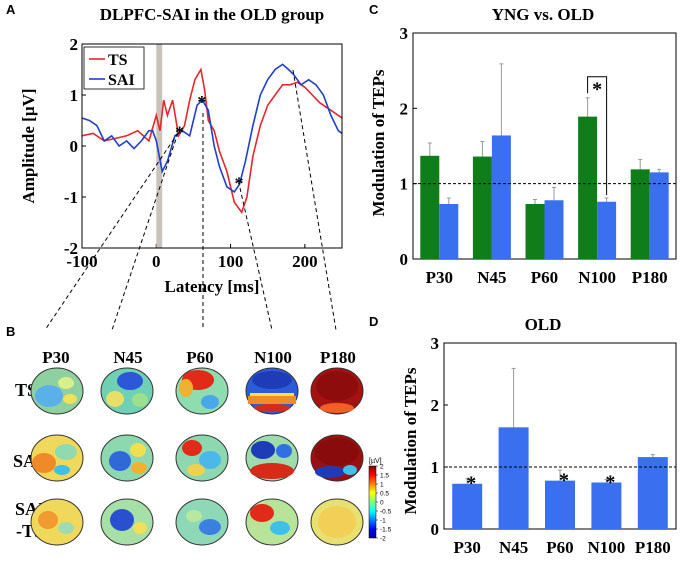 The image size is (686, 565). I want to click on panel-a-title: DLPFC-SAI in the OLD group, so click(212, 14).